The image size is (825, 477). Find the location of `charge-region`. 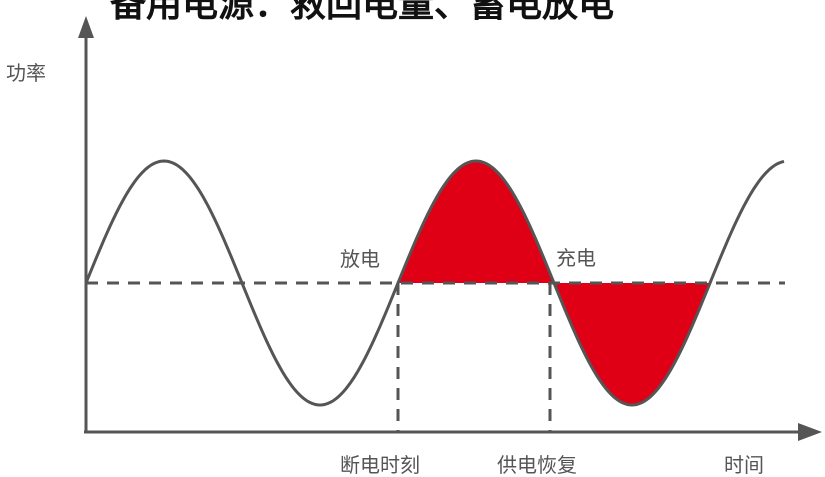

charge-region is located at coordinates (632, 344).